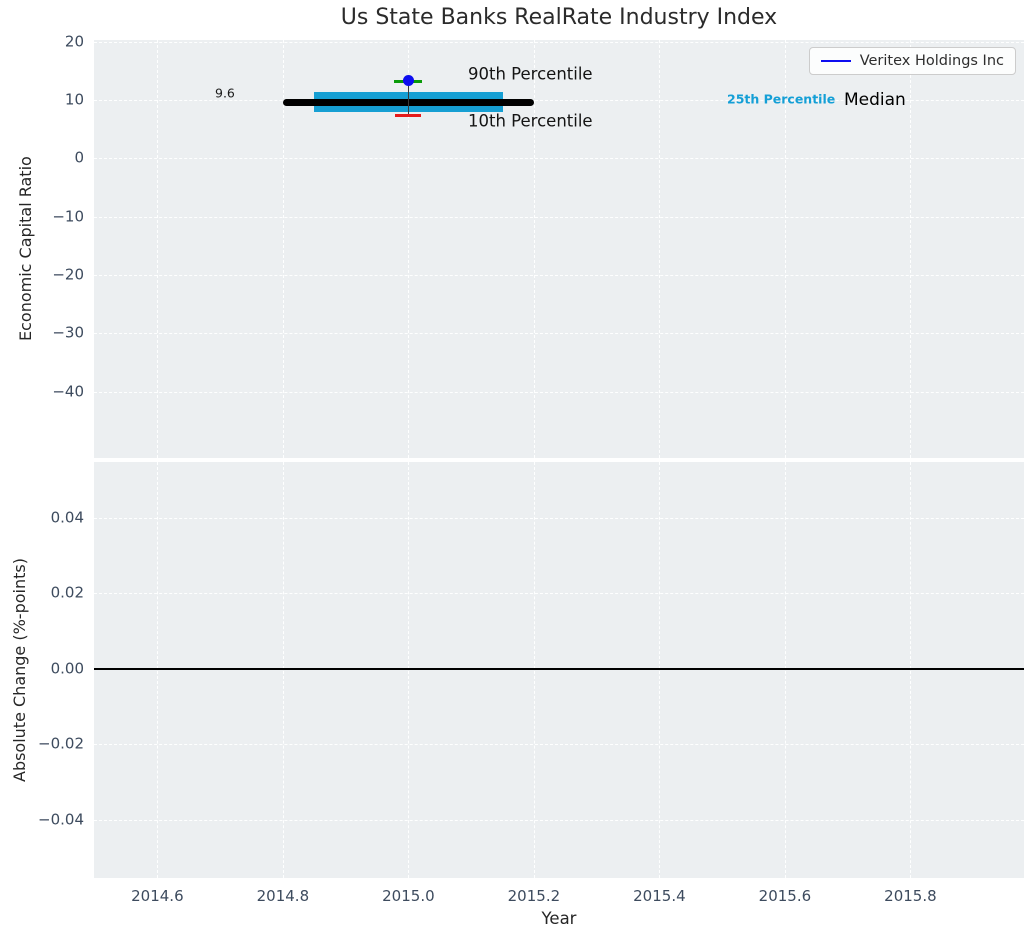 The height and width of the screenshot is (942, 1034). Describe the element at coordinates (408, 115) in the screenshot. I see `errorbar-cap-10th` at that location.